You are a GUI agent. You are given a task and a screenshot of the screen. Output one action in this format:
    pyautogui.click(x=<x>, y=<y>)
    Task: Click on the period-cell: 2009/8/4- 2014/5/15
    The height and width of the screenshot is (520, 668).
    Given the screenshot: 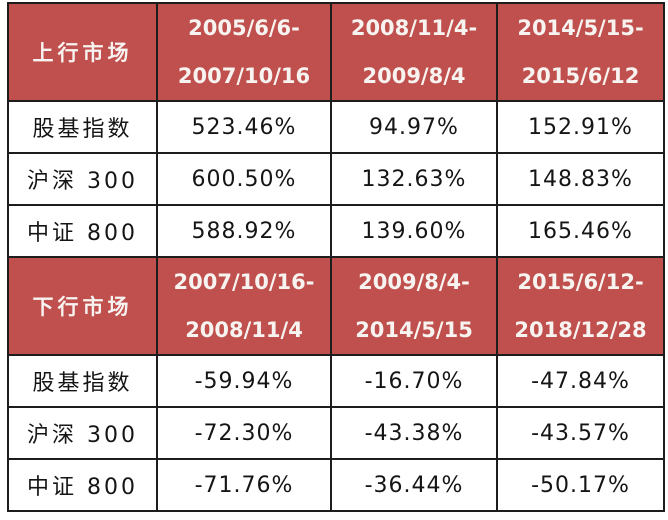 What is the action you would take?
    pyautogui.click(x=414, y=306)
    